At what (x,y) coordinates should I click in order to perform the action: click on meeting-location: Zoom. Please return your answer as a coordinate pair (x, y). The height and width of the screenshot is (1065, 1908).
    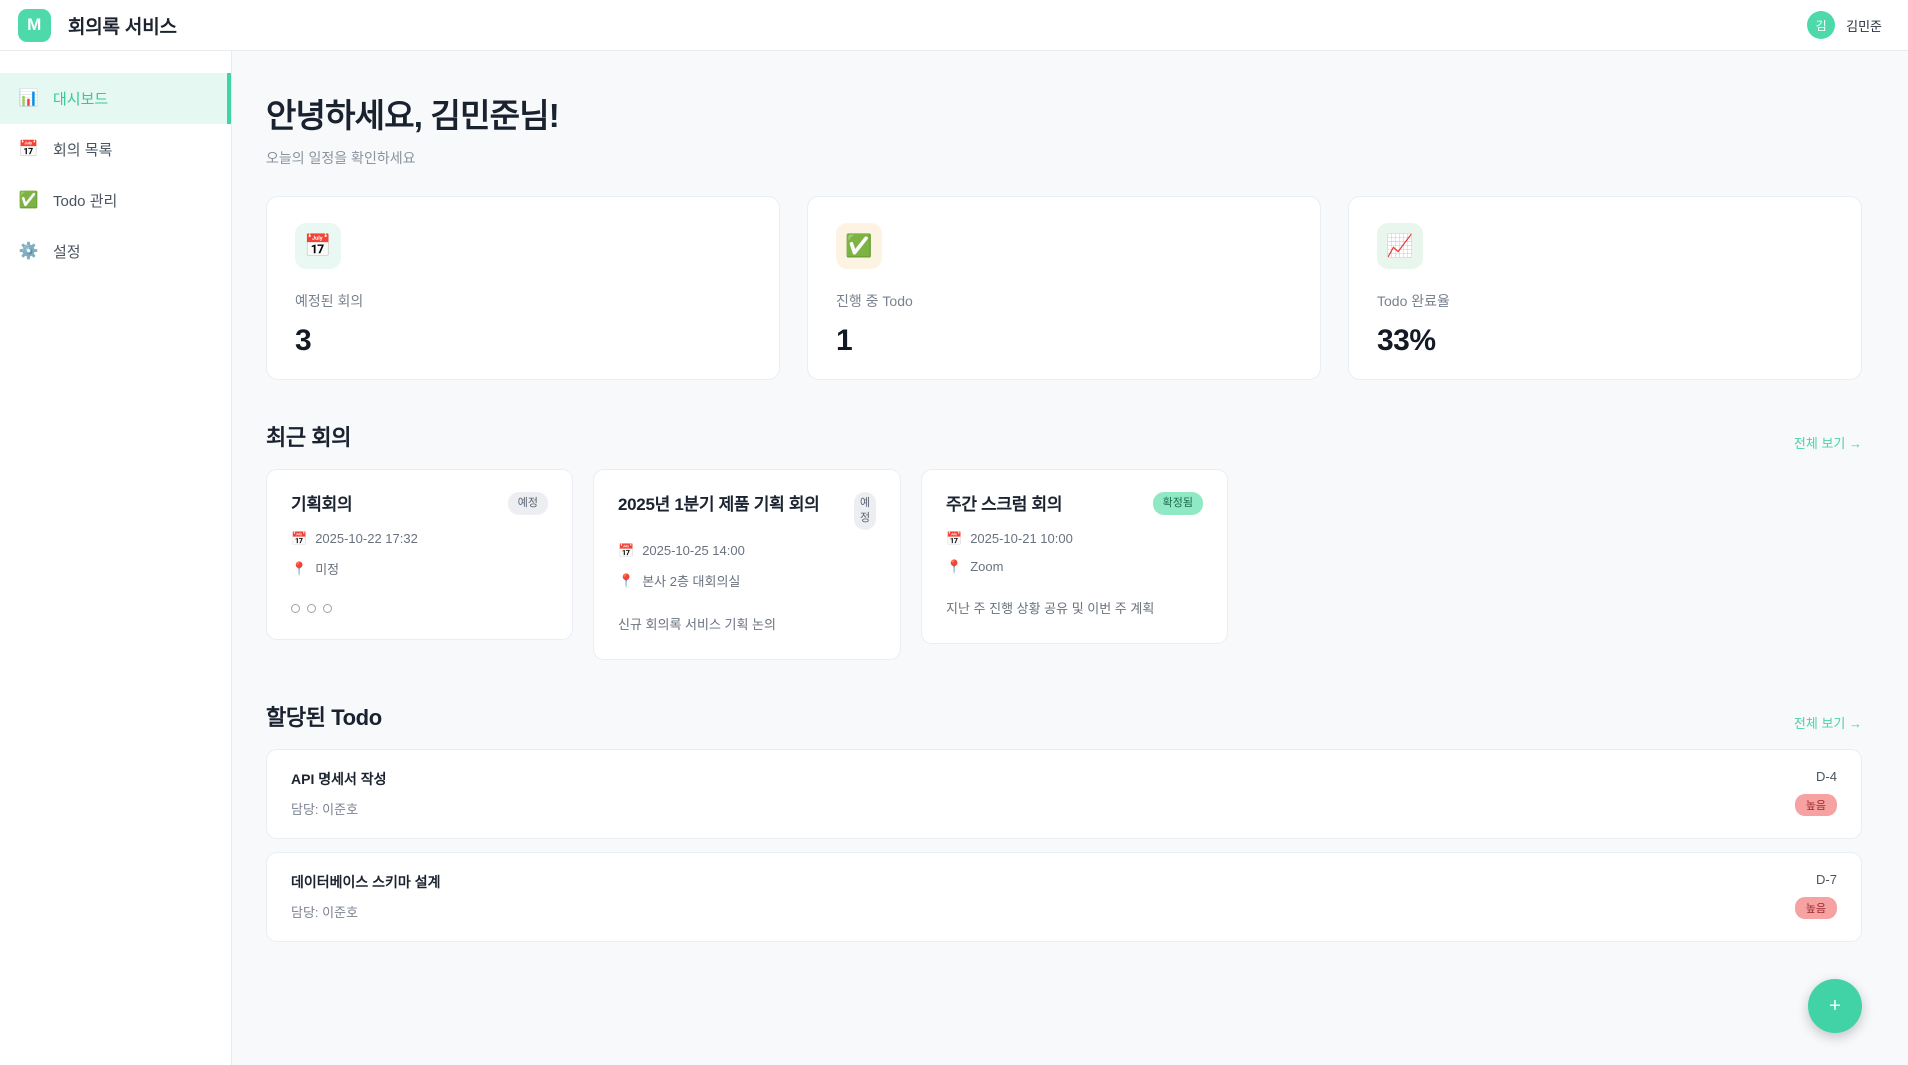
    Looking at the image, I should click on (987, 566).